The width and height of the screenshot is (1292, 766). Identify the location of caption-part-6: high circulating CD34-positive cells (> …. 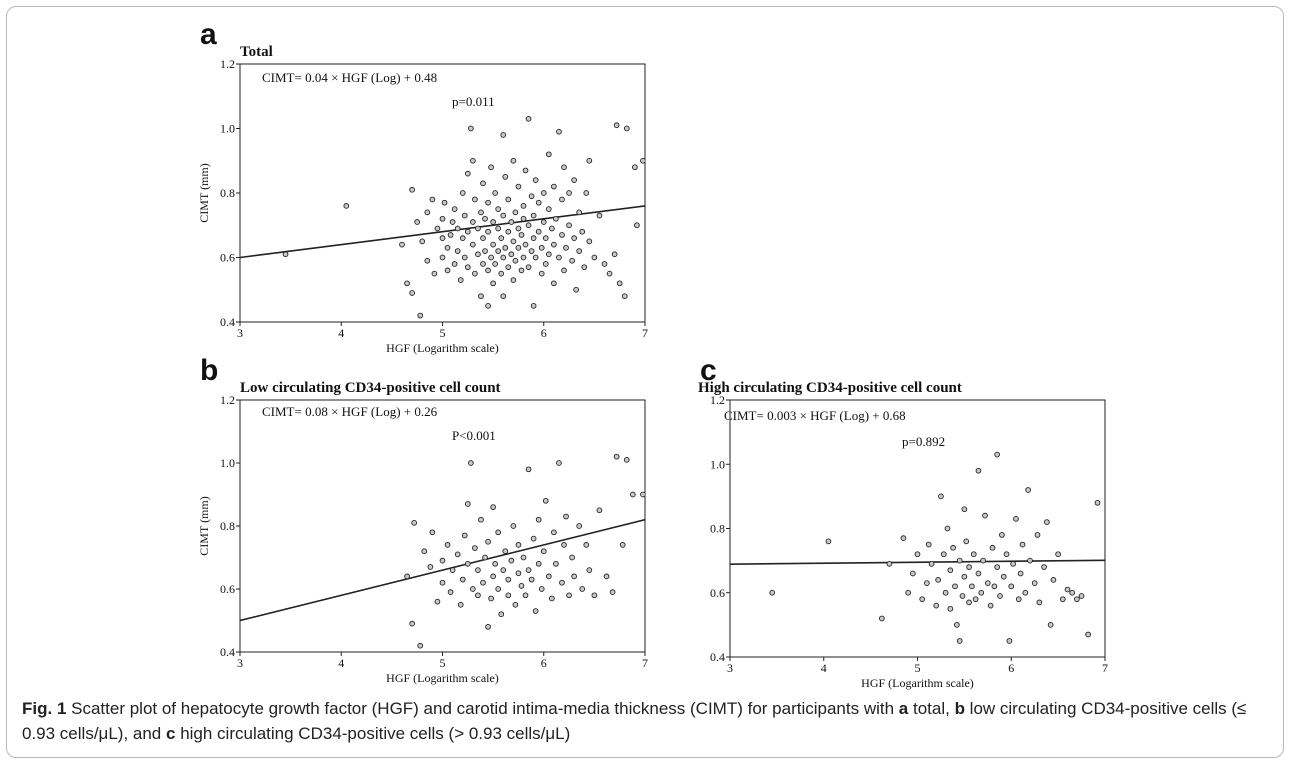
(373, 733).